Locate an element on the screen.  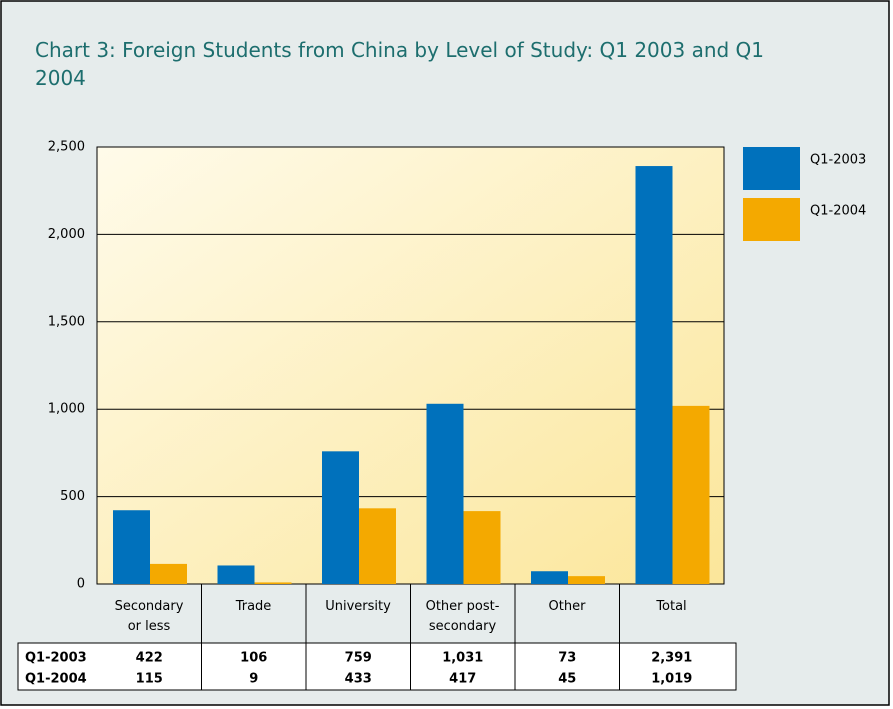
x-tick-label: Total is located at coordinates (671, 606).